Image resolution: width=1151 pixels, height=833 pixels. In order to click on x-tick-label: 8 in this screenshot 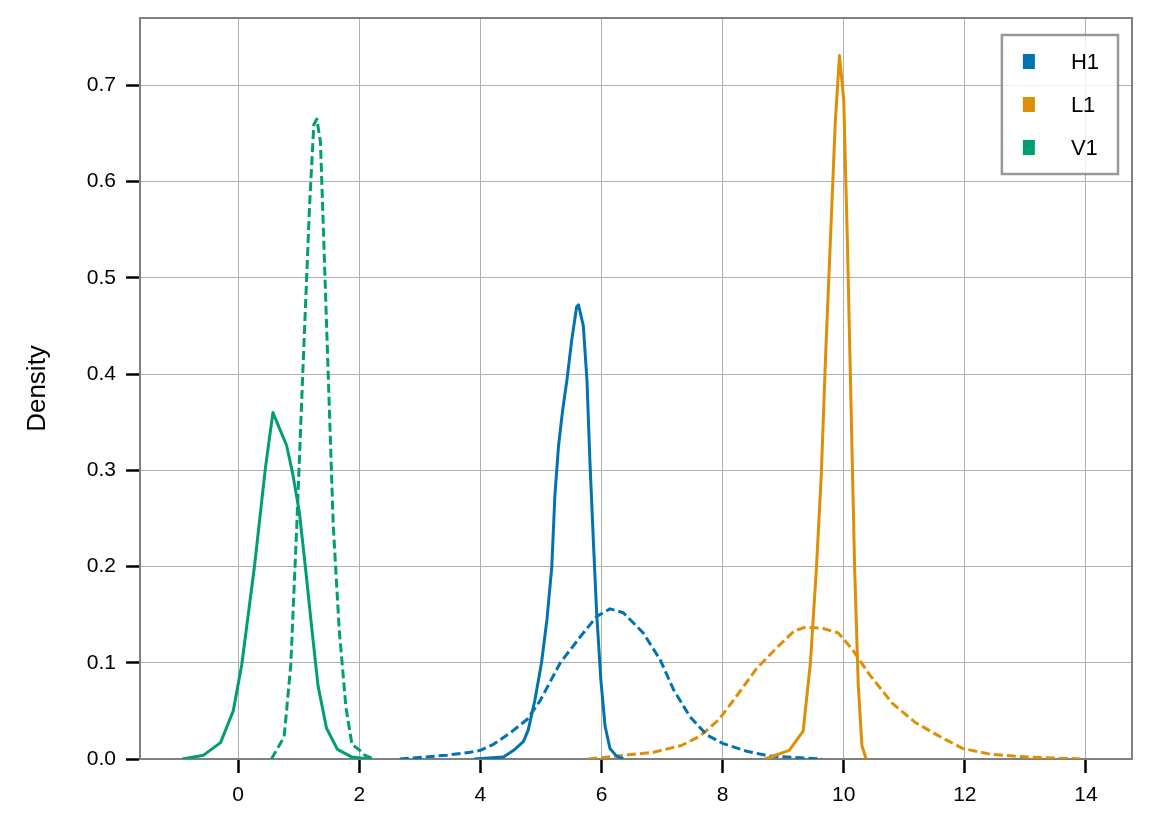, I will do `click(722, 794)`.